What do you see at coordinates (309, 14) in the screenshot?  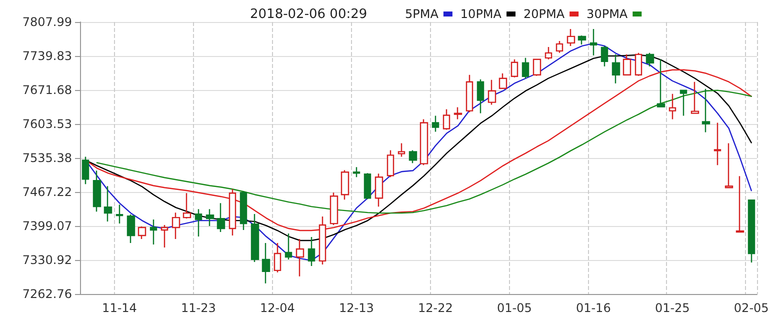 I see `chart-title: 2018-02-06 00:29` at bounding box center [309, 14].